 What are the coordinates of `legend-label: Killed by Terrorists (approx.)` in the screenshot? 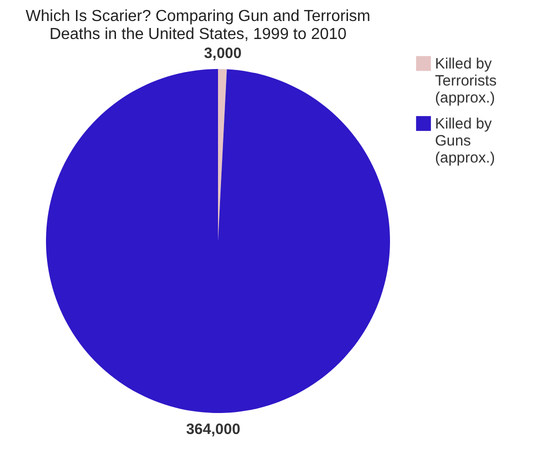 It's located at (466, 81).